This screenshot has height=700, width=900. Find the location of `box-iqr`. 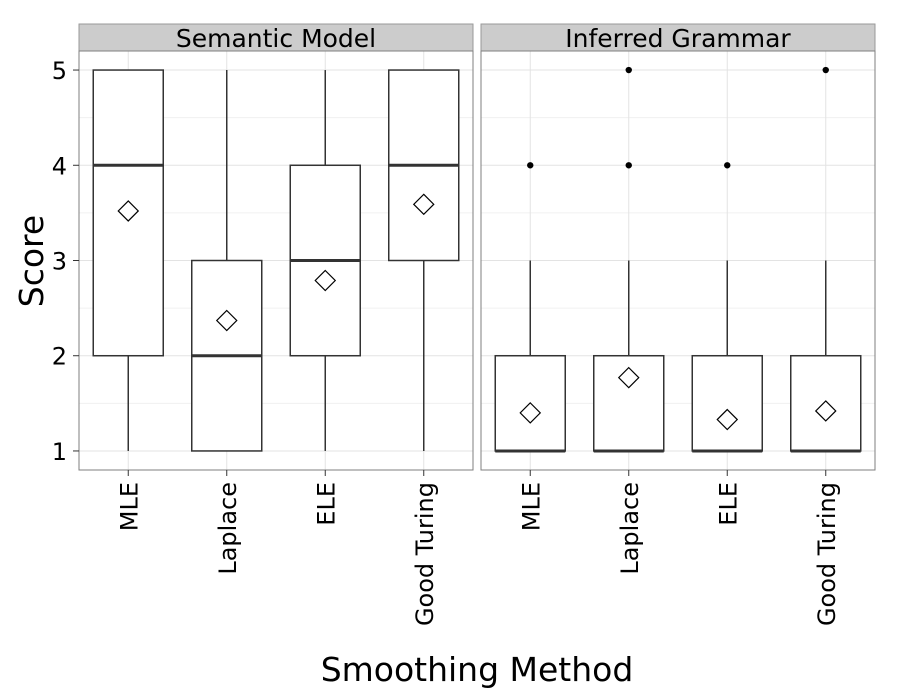

box-iqr is located at coordinates (727, 403).